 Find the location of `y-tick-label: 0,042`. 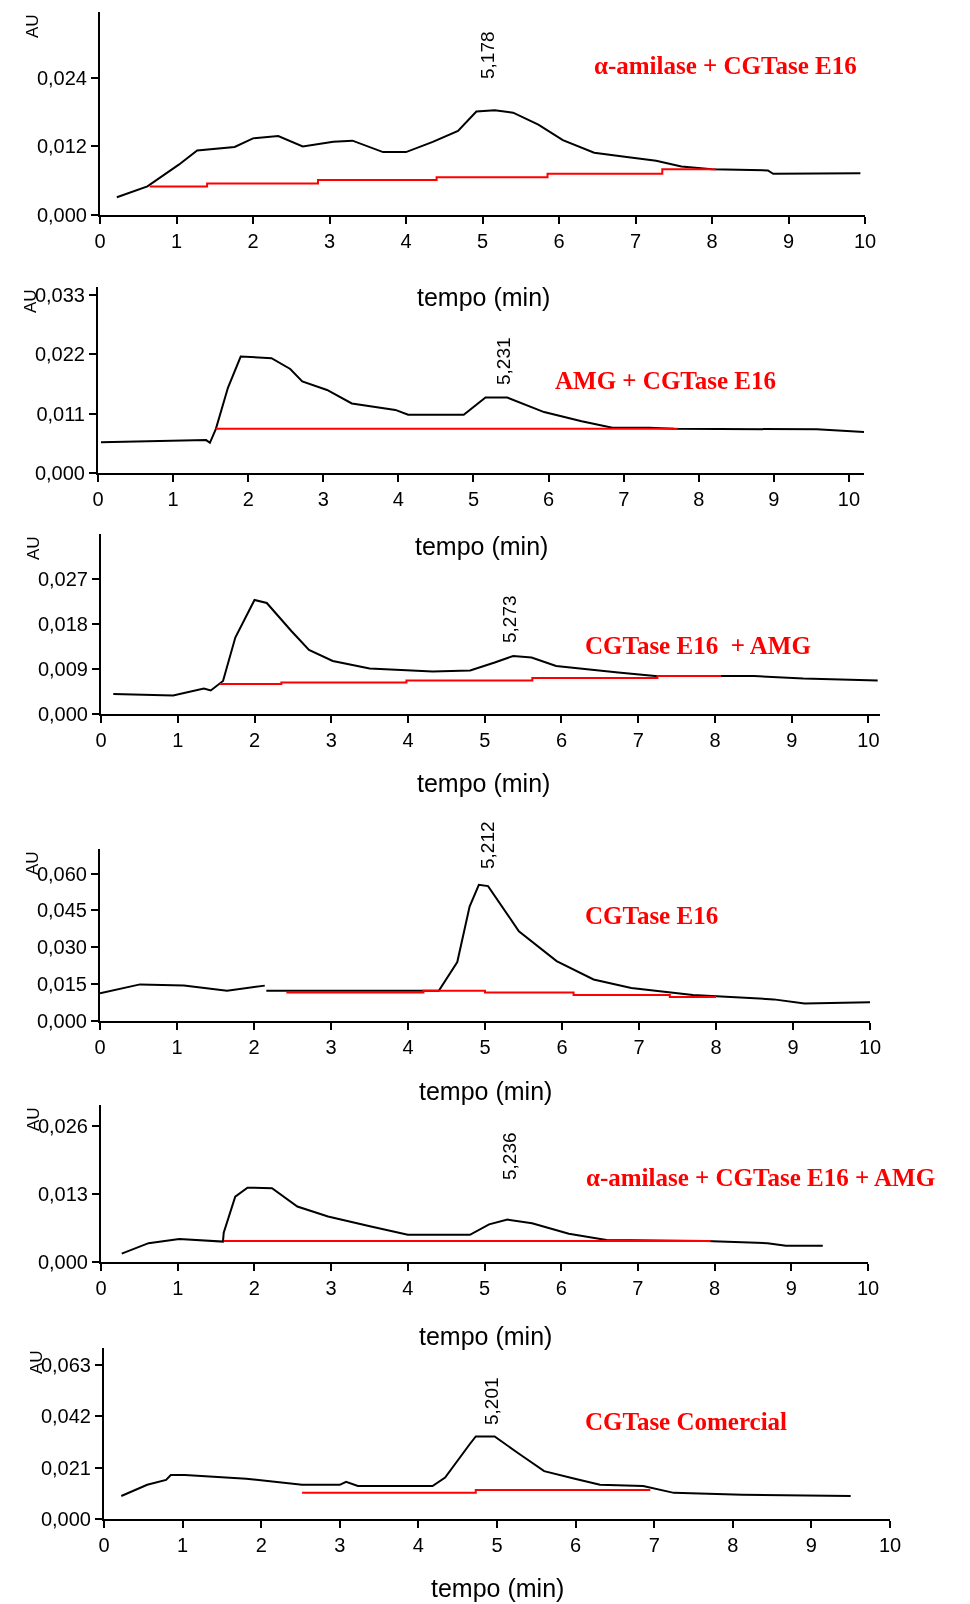

y-tick-label: 0,042 is located at coordinates (65, 1416).